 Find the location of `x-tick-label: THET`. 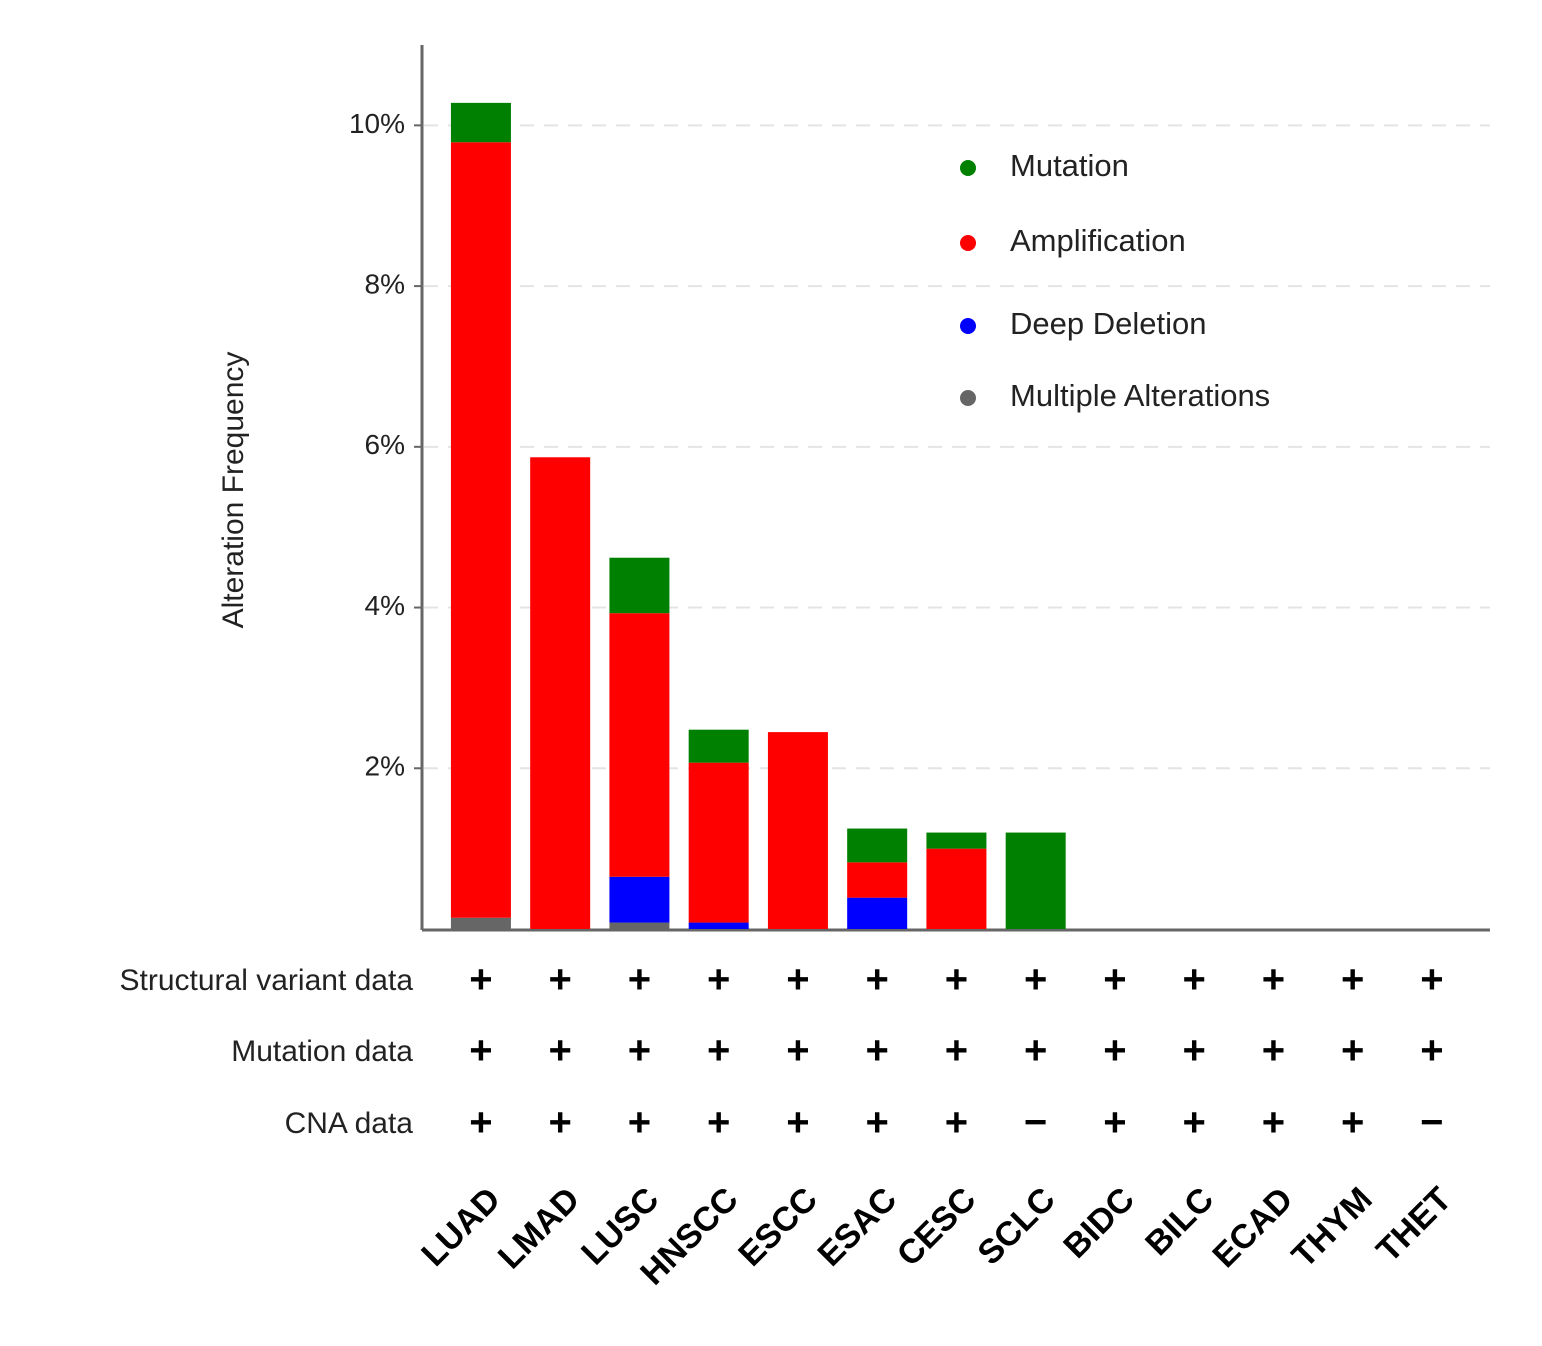

x-tick-label: THET is located at coordinates (1414, 1225).